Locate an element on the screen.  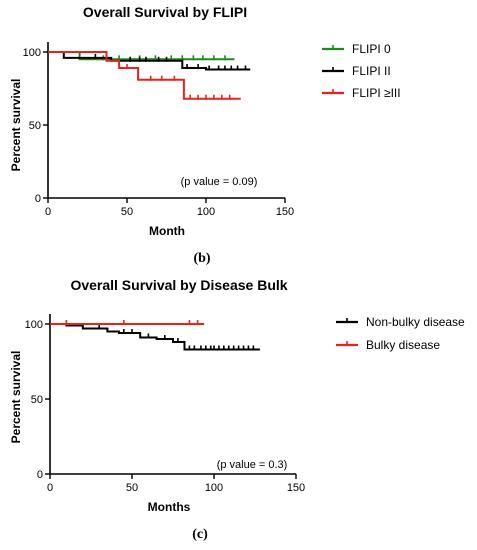
chart-title: Overall Survival by Disease Bulk is located at coordinates (178, 285).